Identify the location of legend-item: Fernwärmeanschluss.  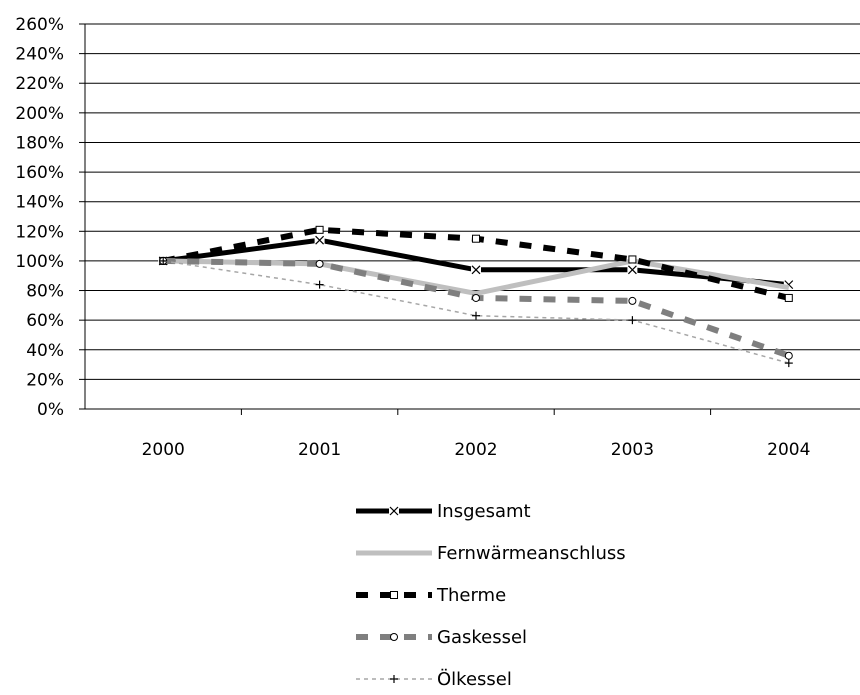
(491, 553).